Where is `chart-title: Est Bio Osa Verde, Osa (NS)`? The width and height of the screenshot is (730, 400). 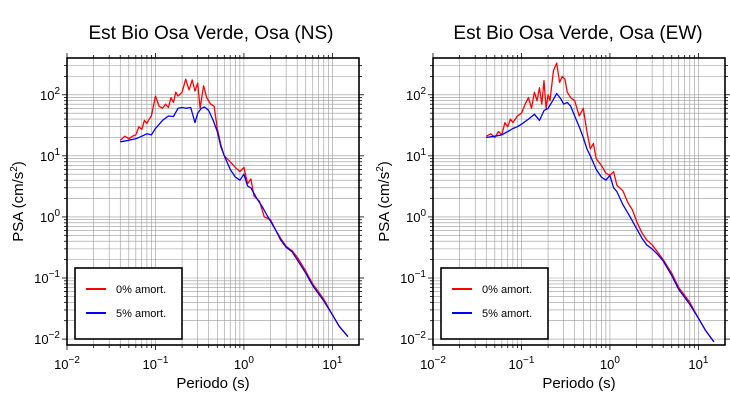
chart-title: Est Bio Osa Verde, Osa (NS) is located at coordinates (211, 33).